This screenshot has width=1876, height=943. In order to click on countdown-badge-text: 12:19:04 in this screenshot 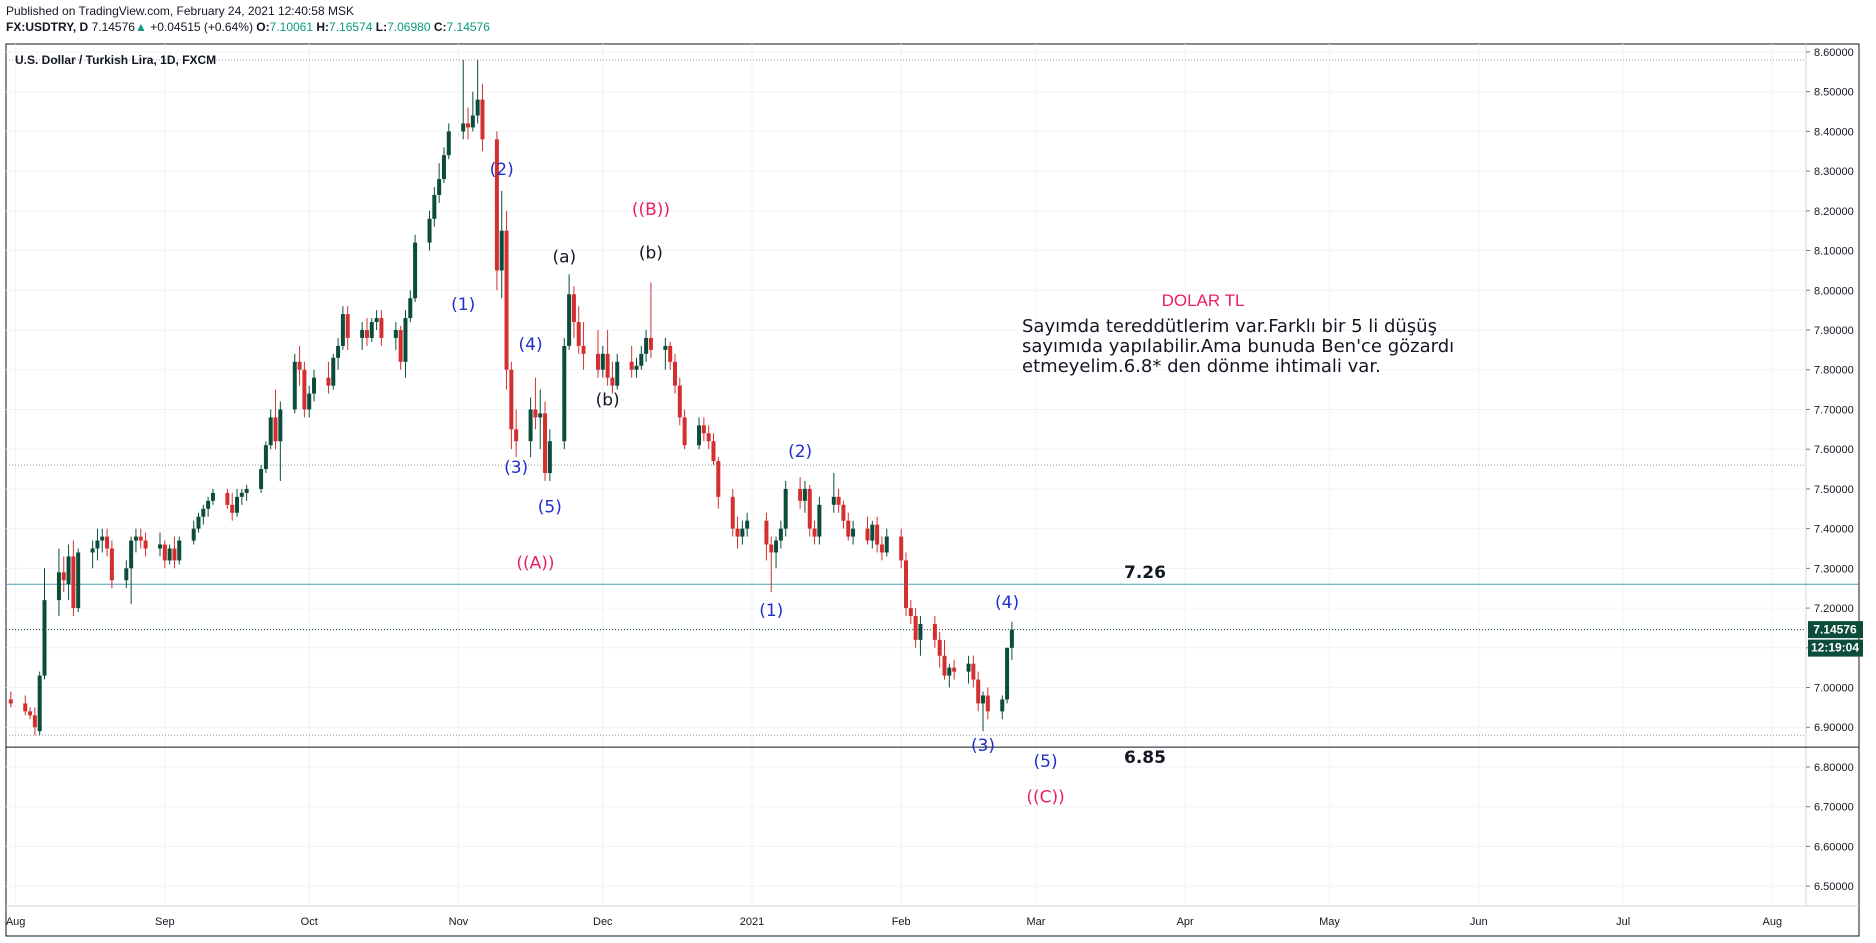, I will do `click(1835, 648)`.